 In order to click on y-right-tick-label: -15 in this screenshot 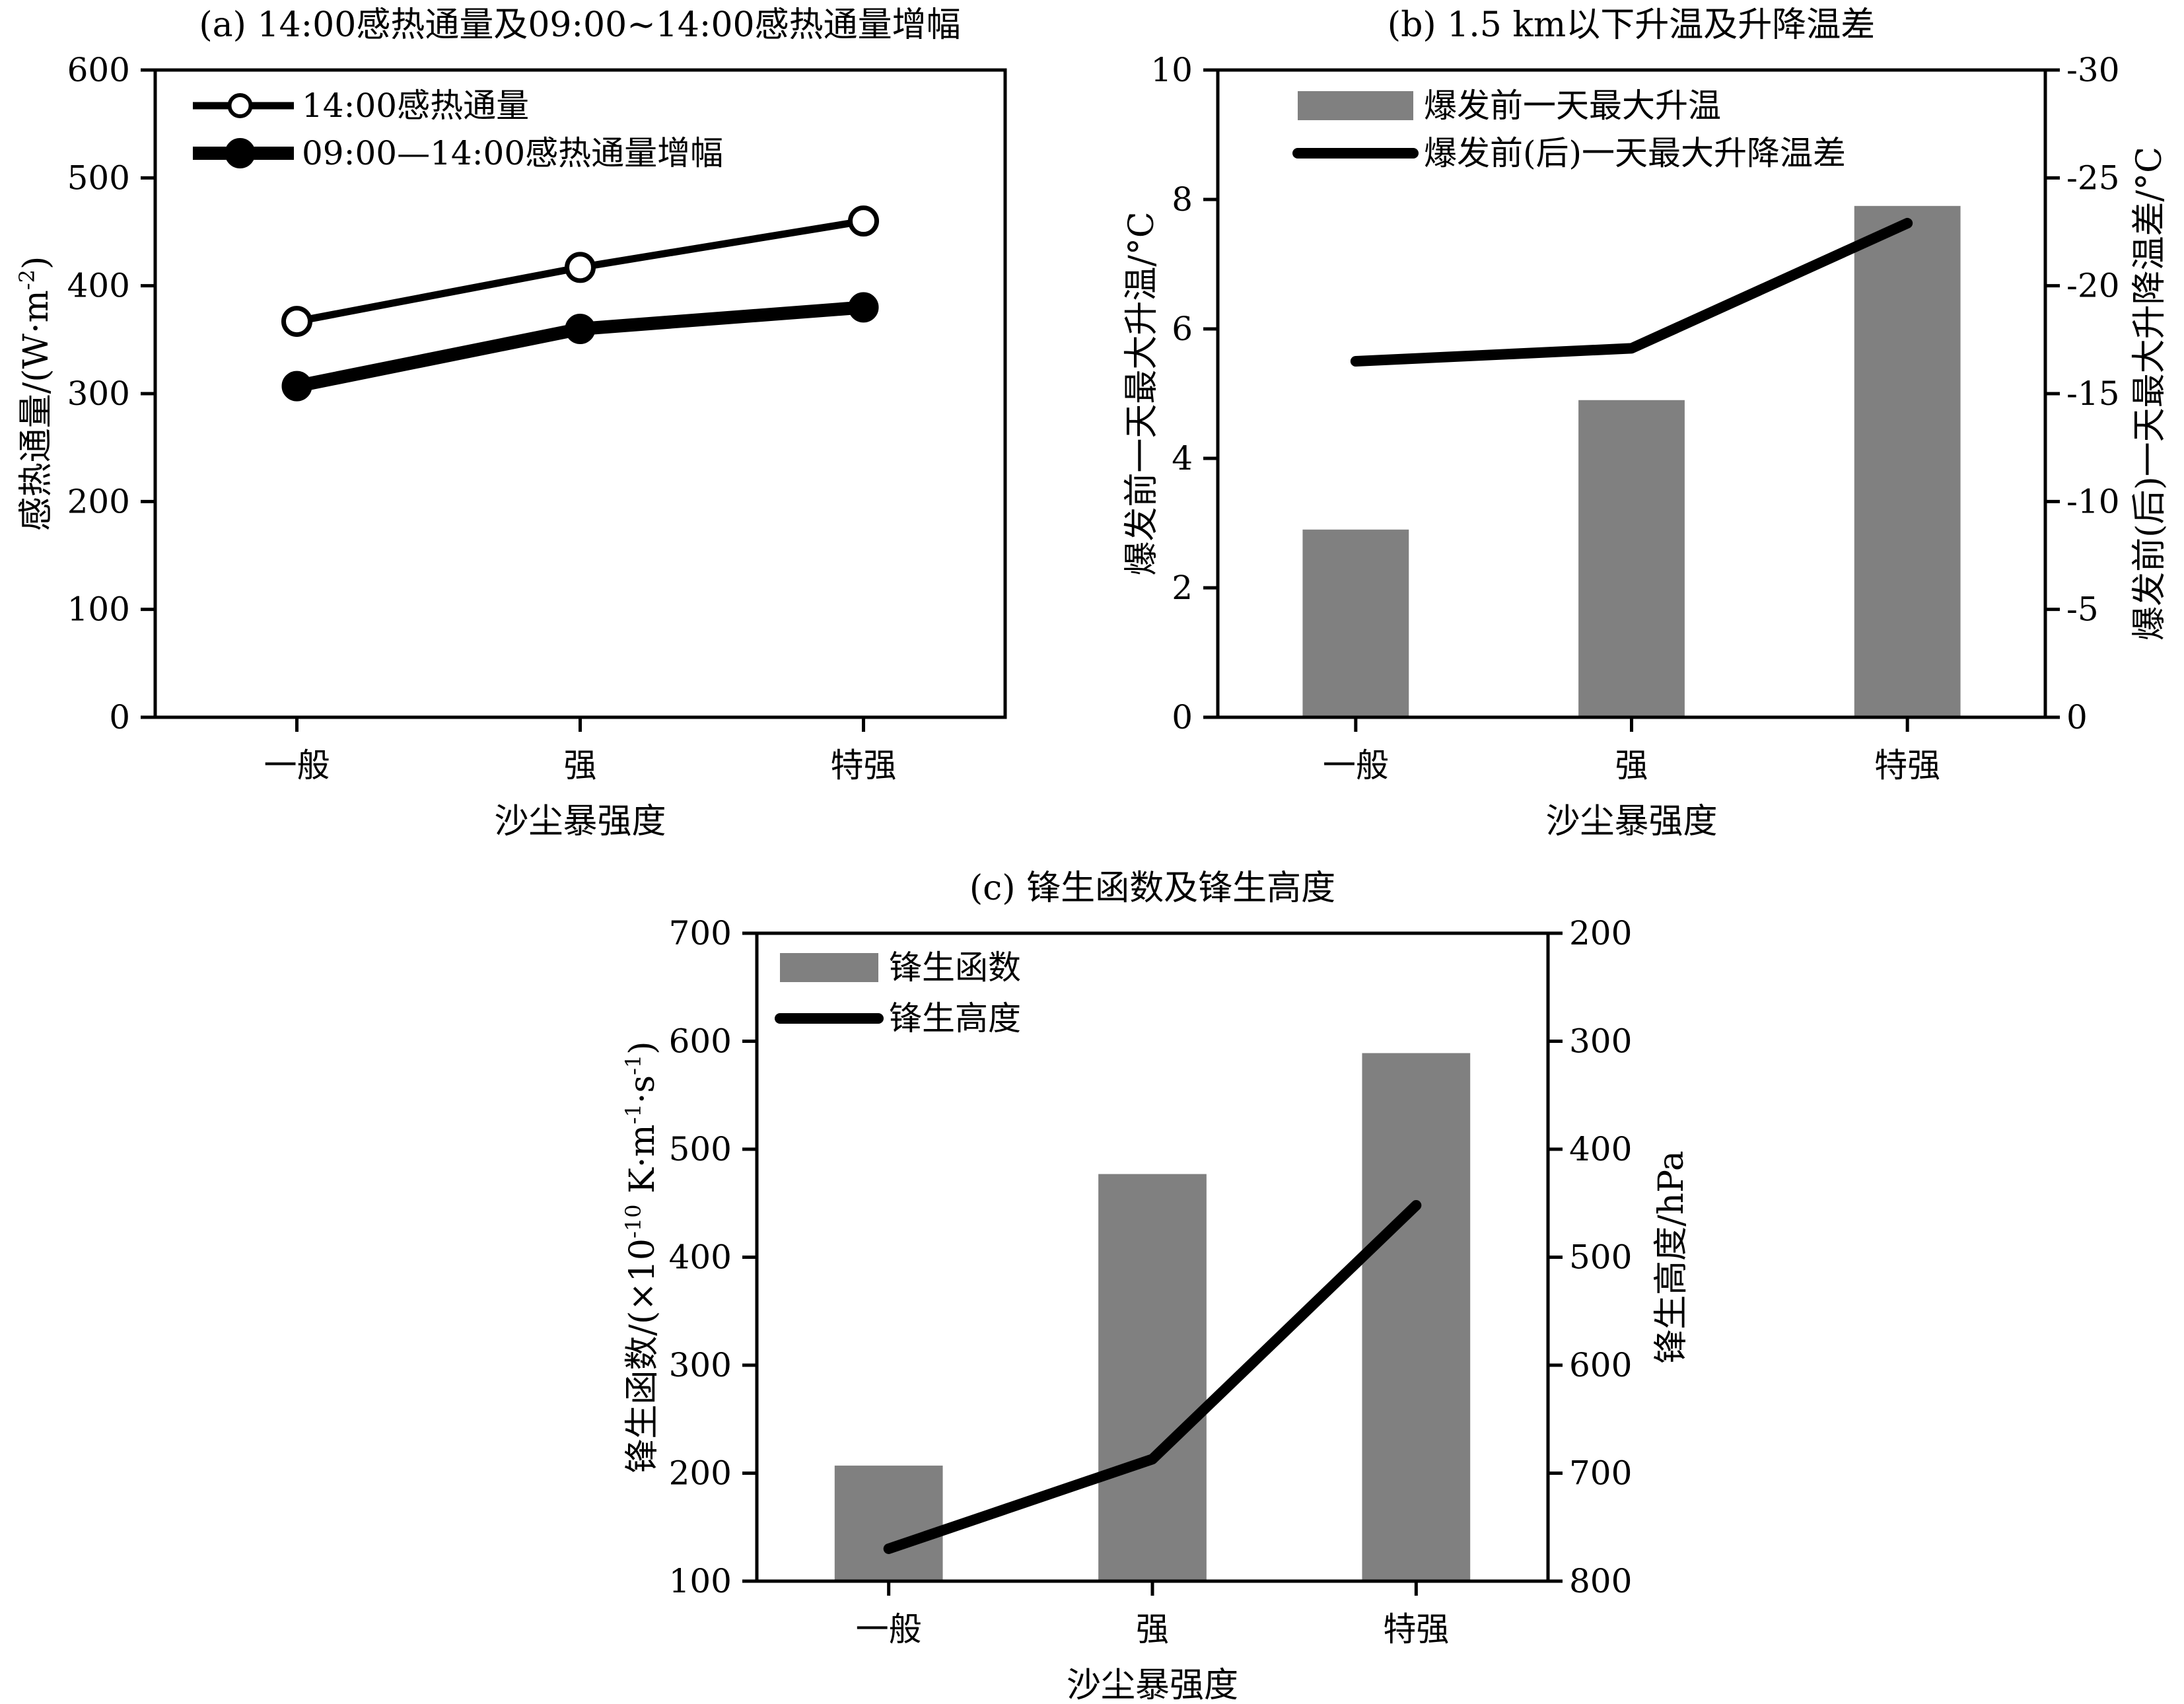, I will do `click(2093, 393)`.